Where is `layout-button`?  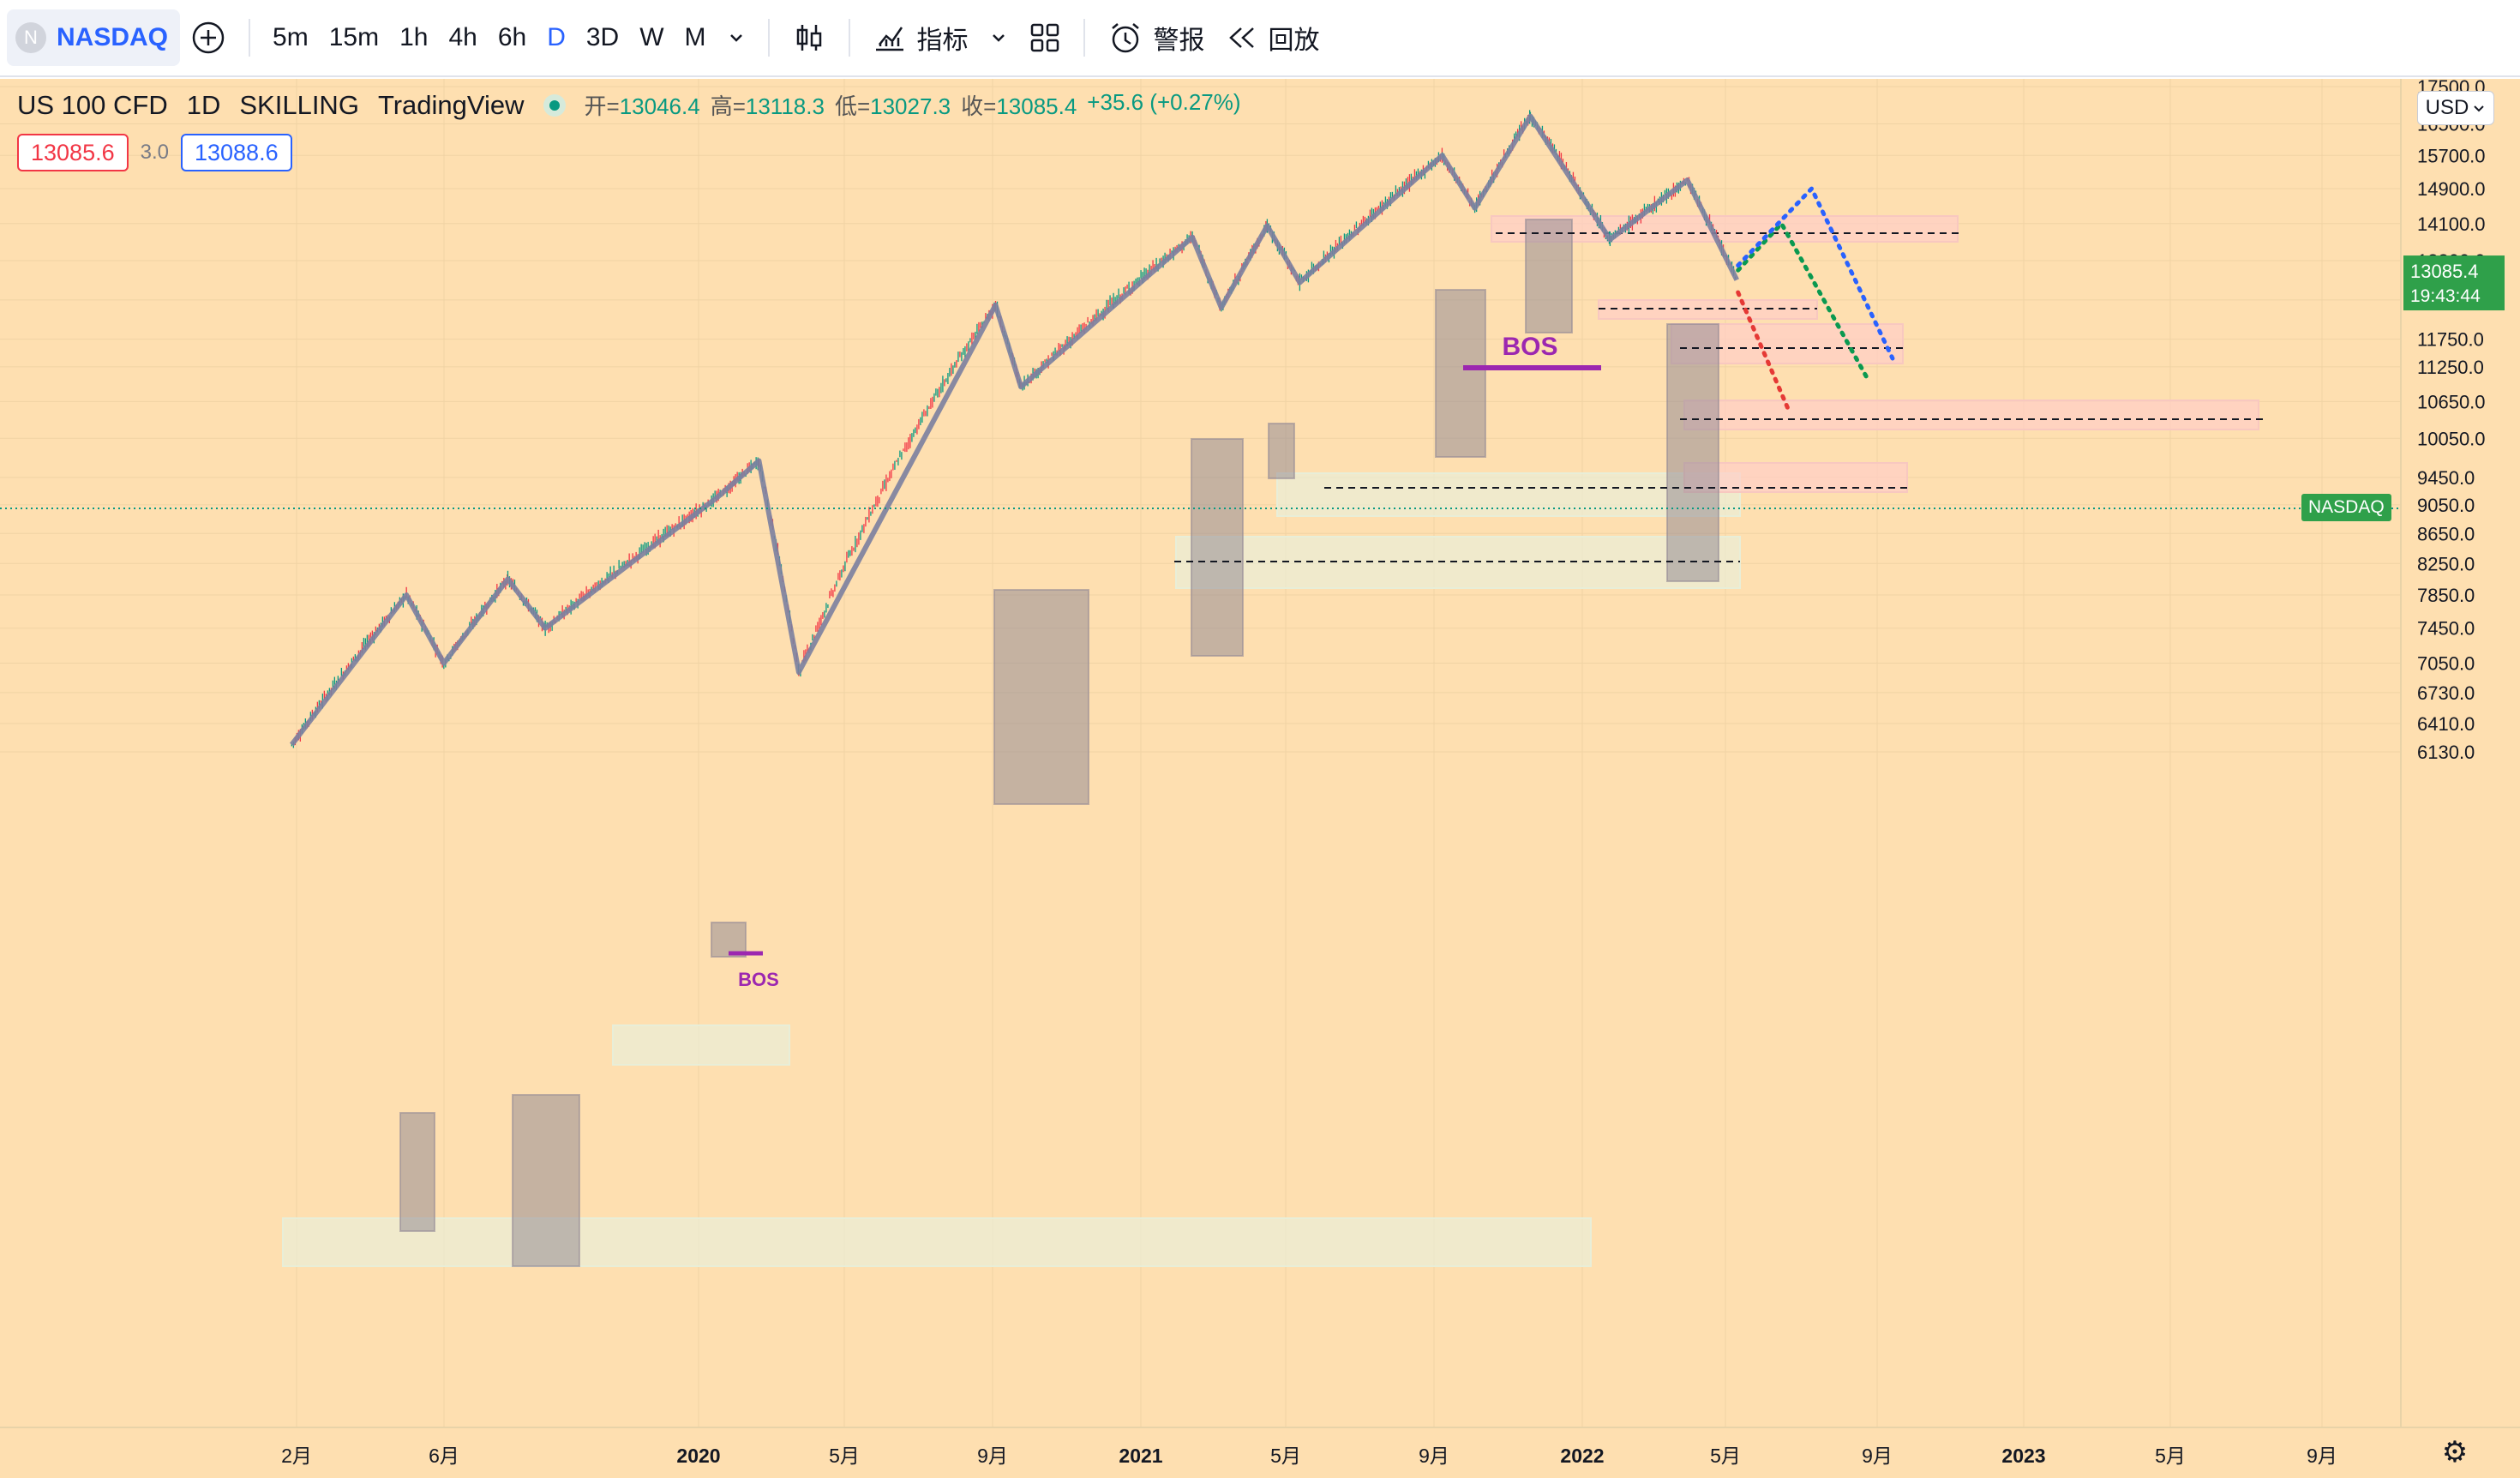
layout-button is located at coordinates (1044, 37).